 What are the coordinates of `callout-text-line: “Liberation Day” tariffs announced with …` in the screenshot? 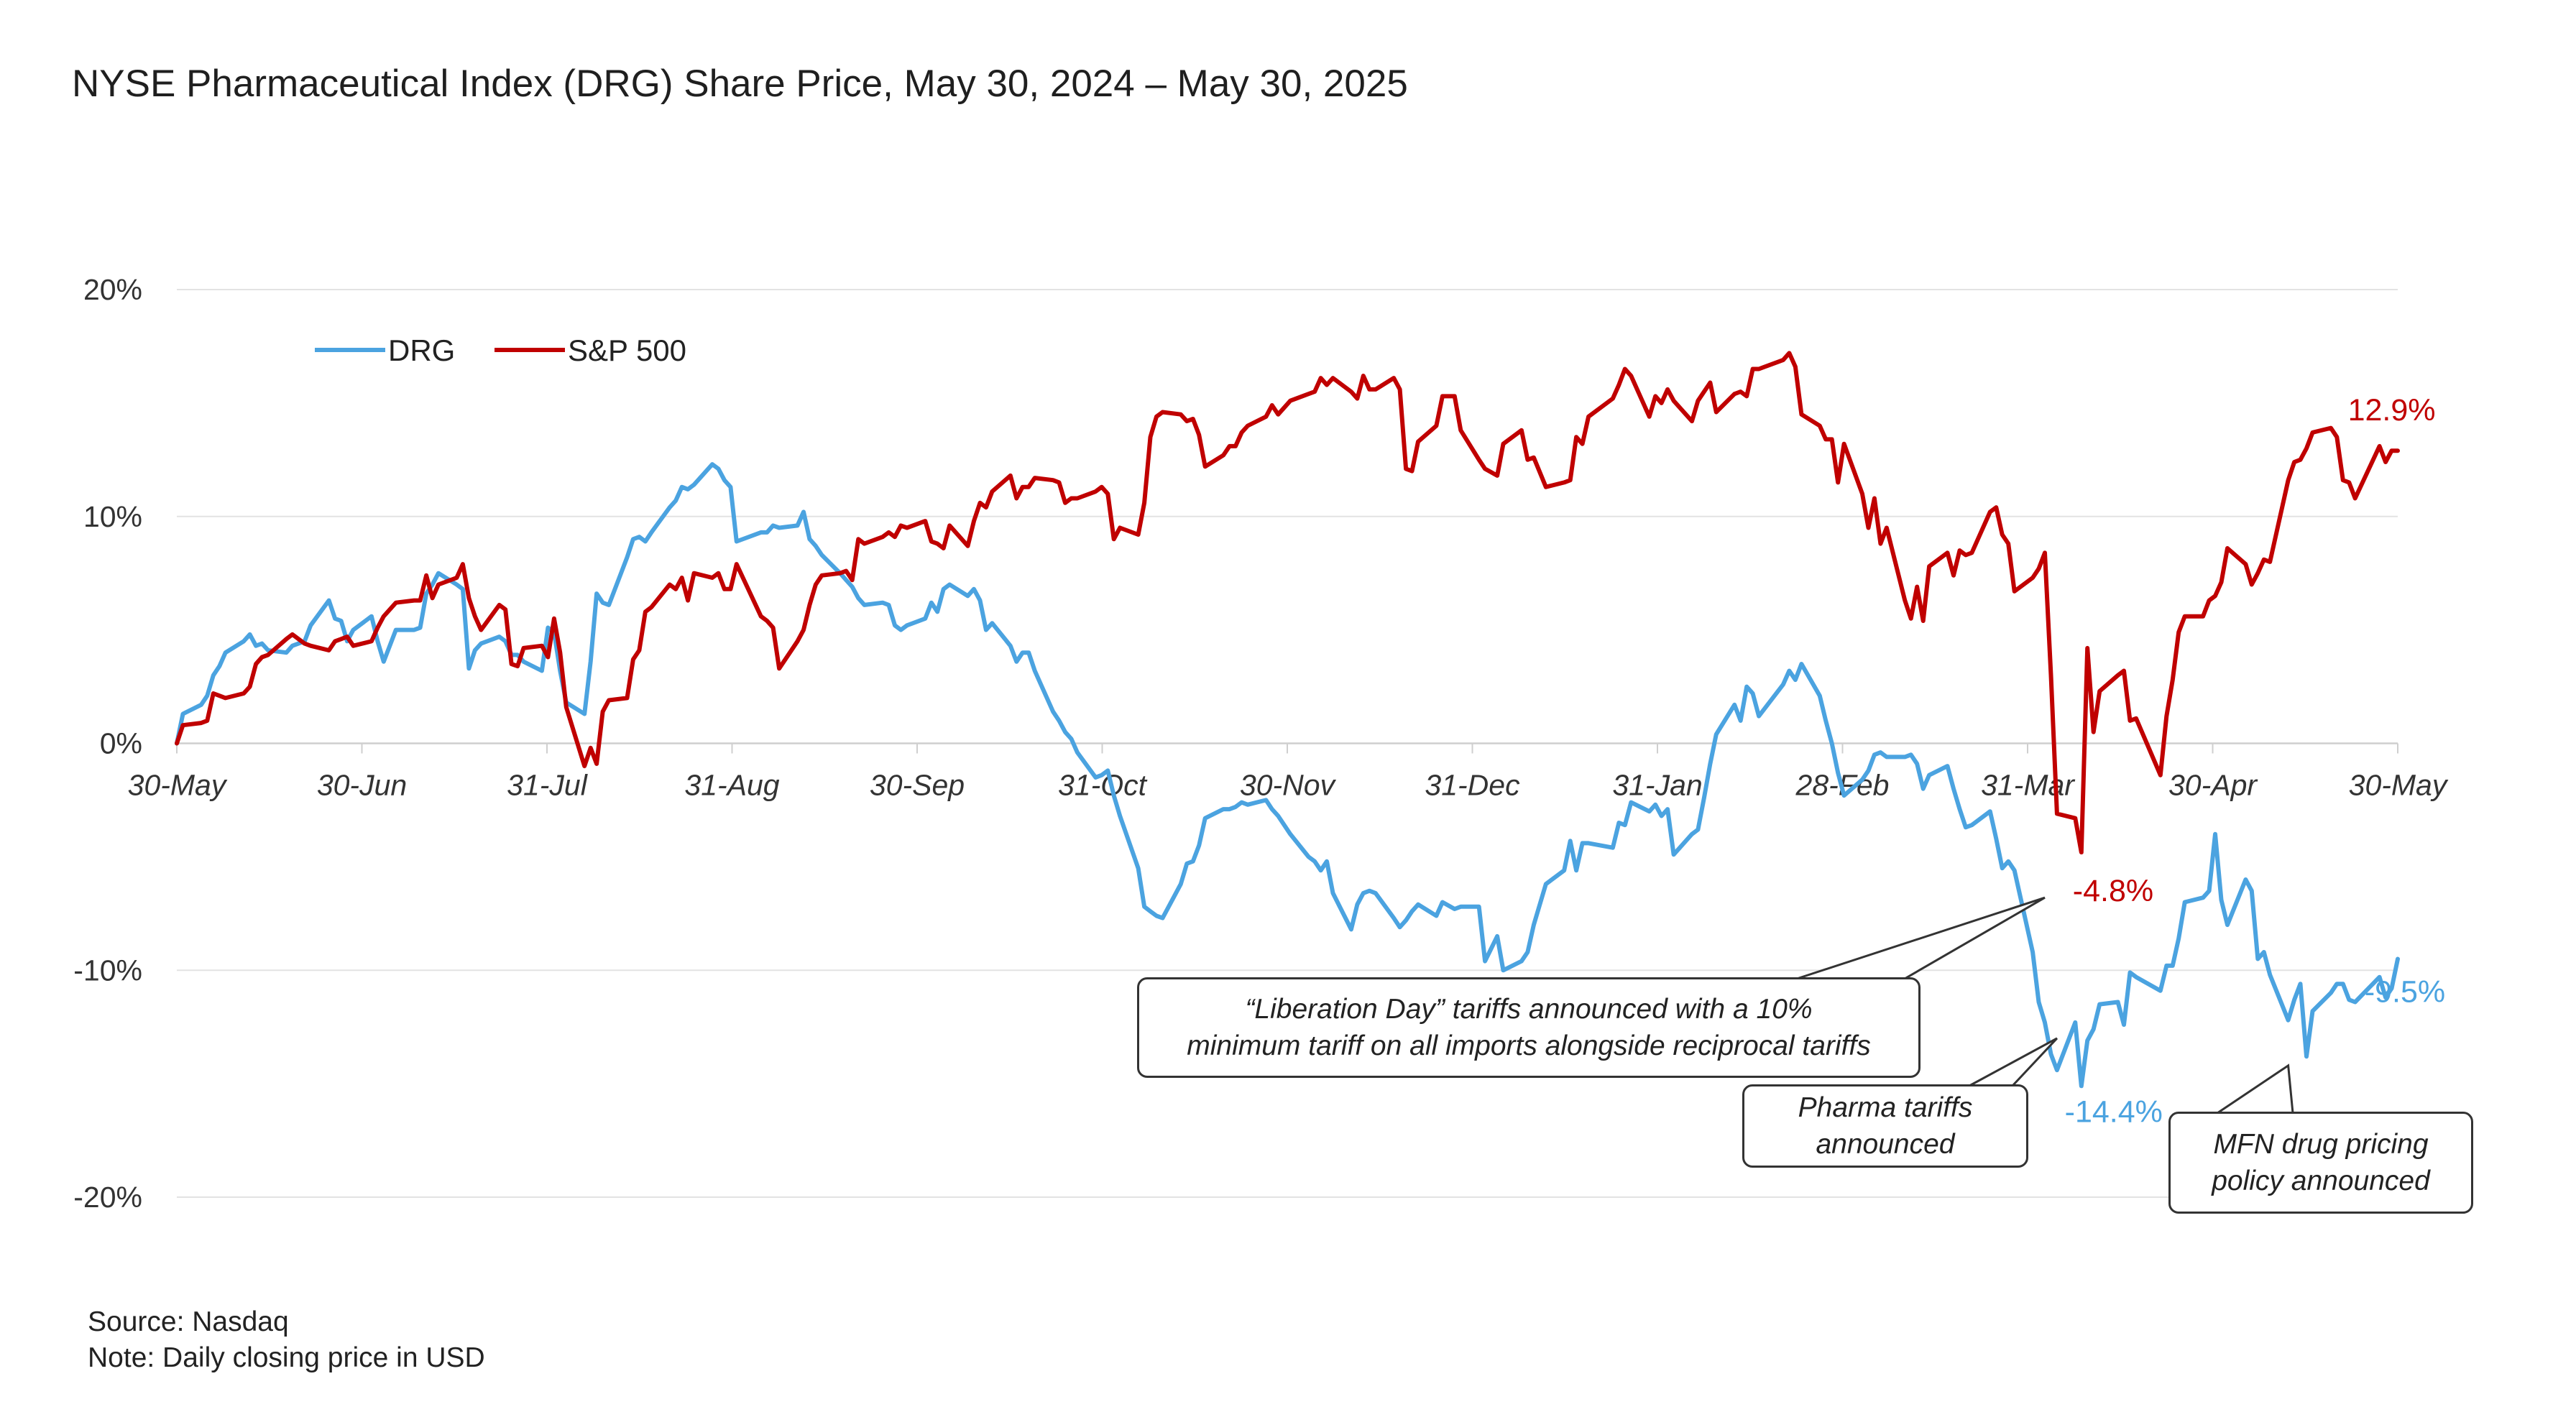 It's located at (1529, 1009).